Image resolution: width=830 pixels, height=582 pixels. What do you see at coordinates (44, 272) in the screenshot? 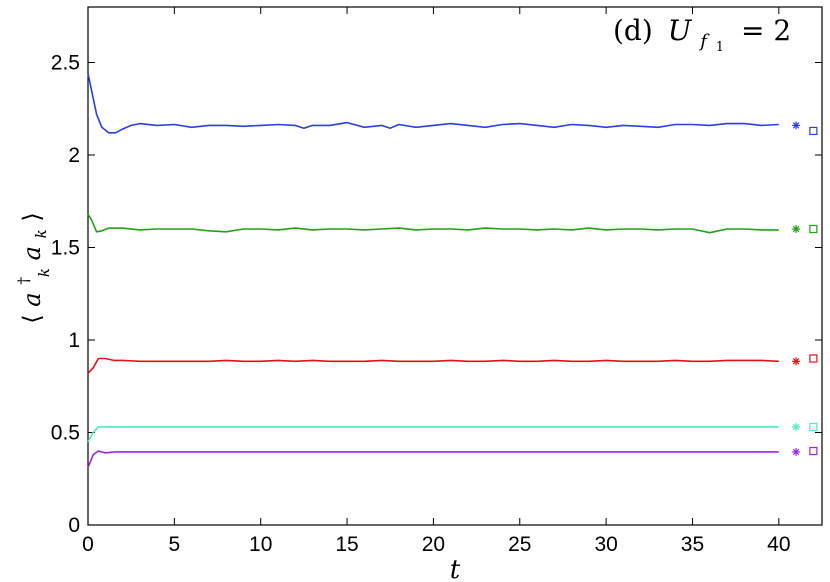
I see `y-title-k: k` at bounding box center [44, 272].